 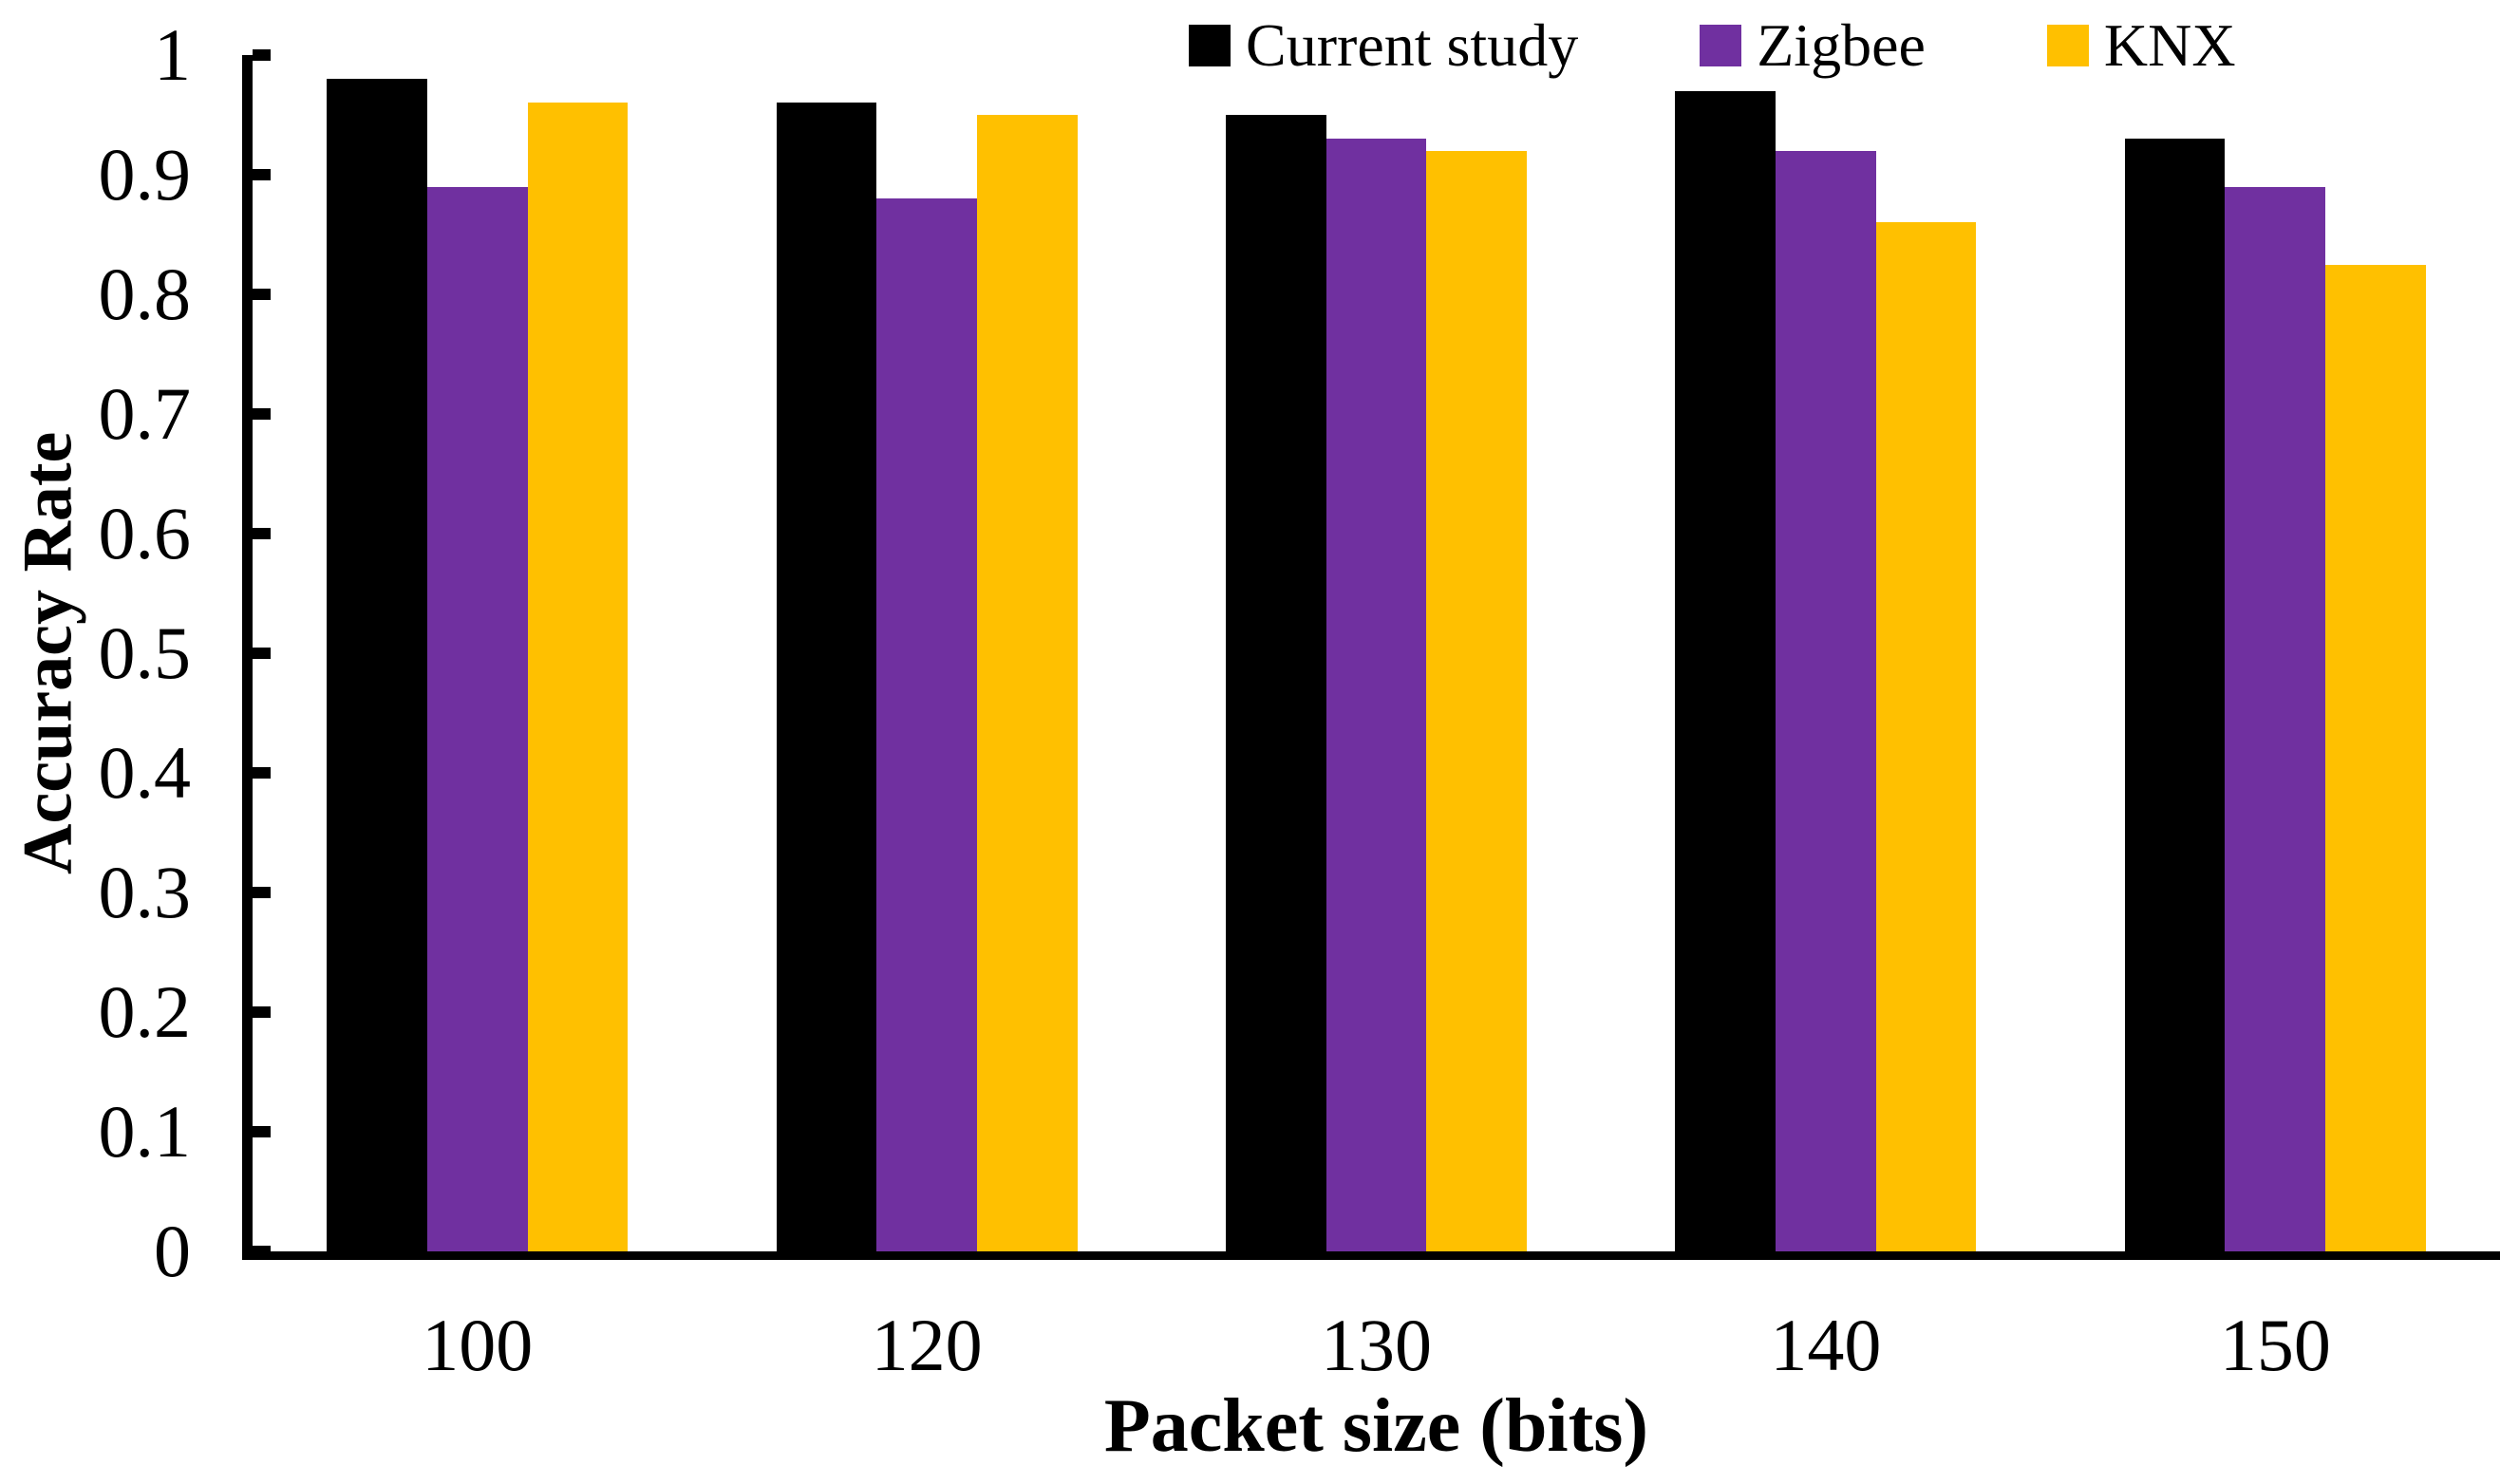 What do you see at coordinates (262, 294) in the screenshot?
I see `y-tick-mark-0.8` at bounding box center [262, 294].